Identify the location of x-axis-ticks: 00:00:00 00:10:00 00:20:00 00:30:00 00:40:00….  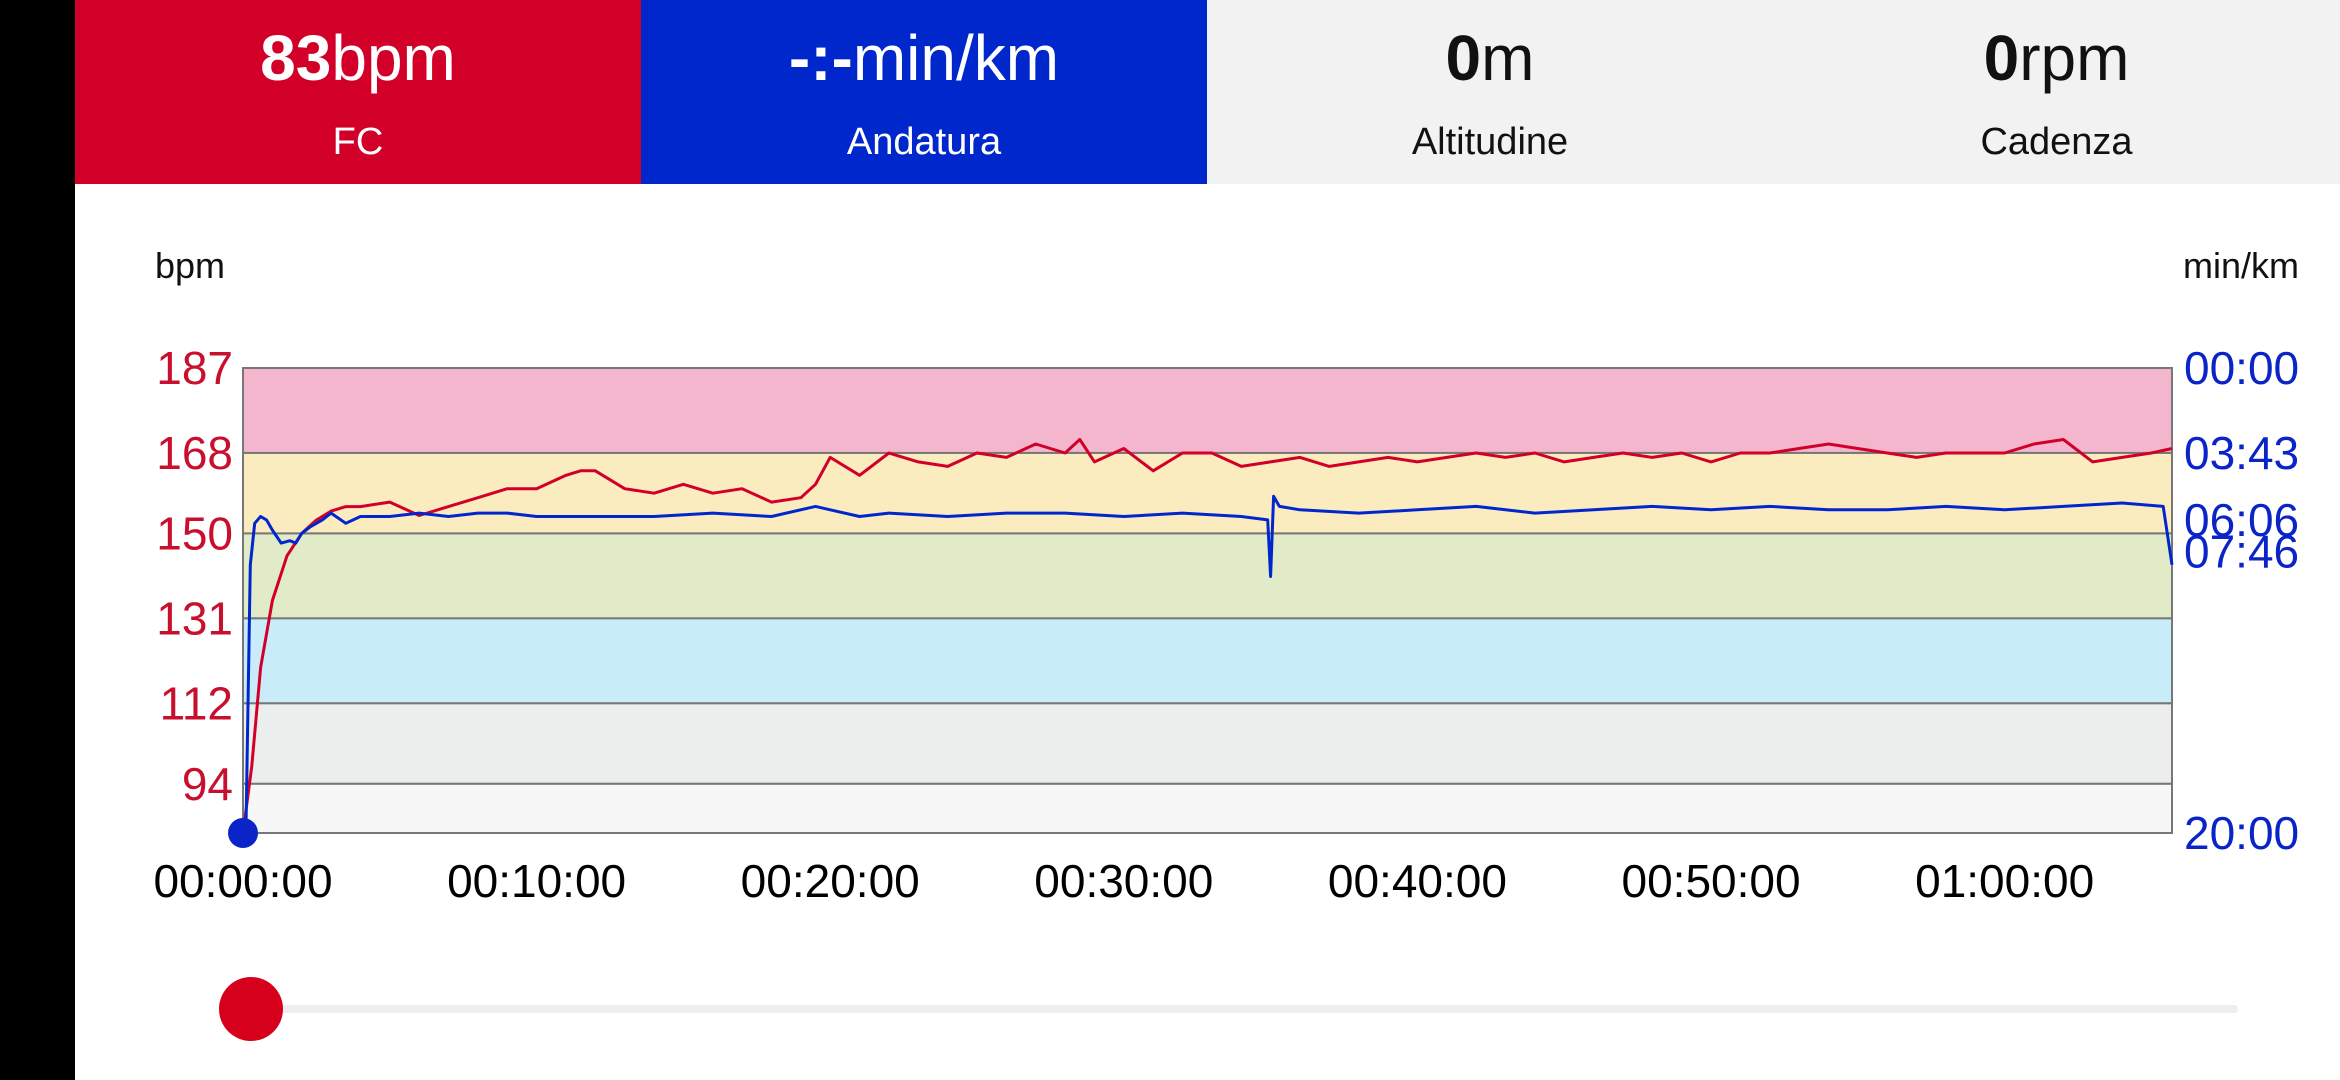
(1123, 881).